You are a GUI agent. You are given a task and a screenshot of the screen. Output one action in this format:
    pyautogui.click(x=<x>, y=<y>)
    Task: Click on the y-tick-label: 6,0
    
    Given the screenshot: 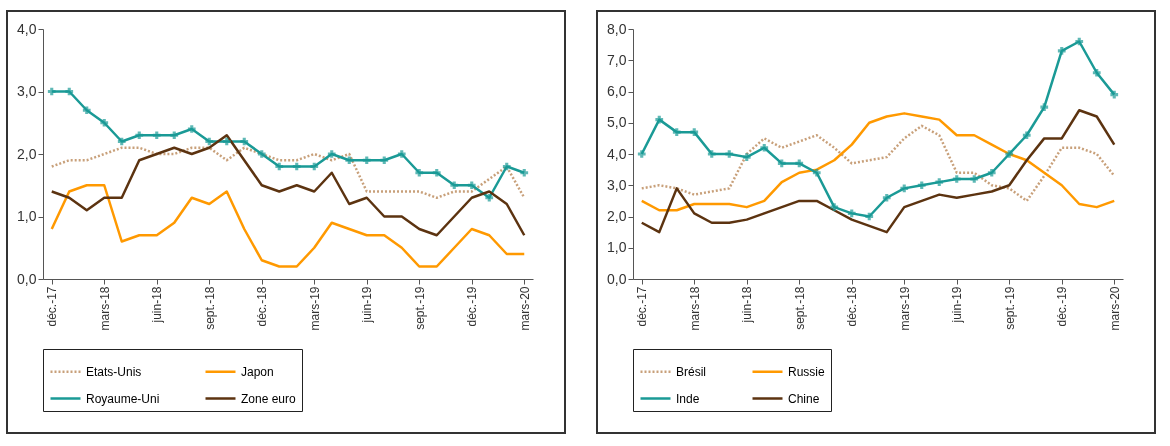 What is the action you would take?
    pyautogui.click(x=617, y=91)
    